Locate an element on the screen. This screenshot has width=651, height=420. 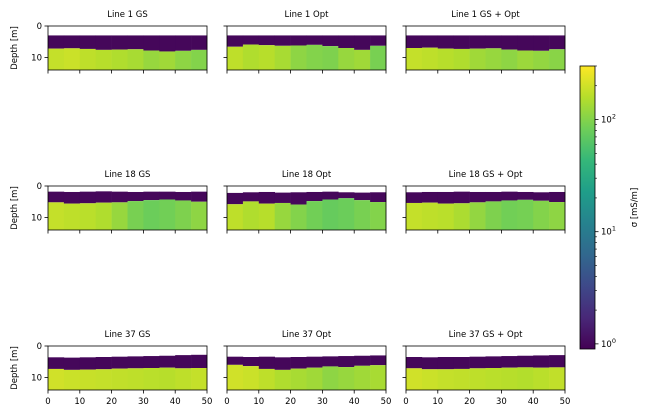
panel-title: Line 1 GS is located at coordinates (127, 15).